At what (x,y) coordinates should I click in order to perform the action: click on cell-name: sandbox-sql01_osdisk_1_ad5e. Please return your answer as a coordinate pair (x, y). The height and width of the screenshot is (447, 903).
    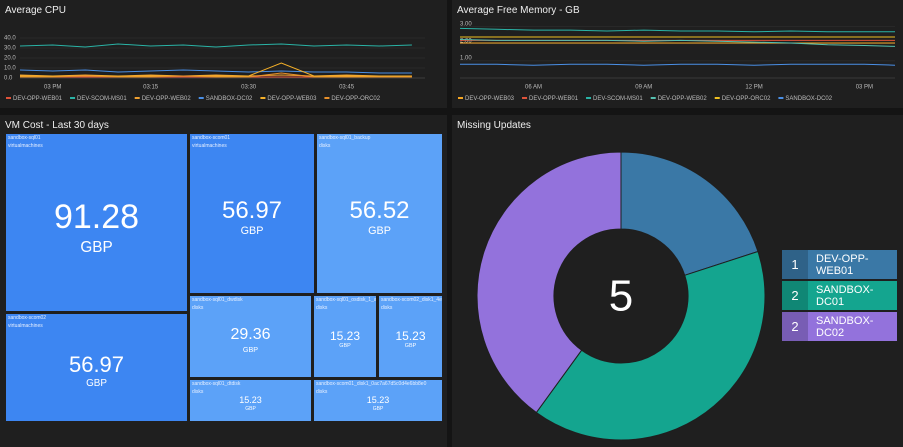
    Looking at the image, I should click on (346, 300).